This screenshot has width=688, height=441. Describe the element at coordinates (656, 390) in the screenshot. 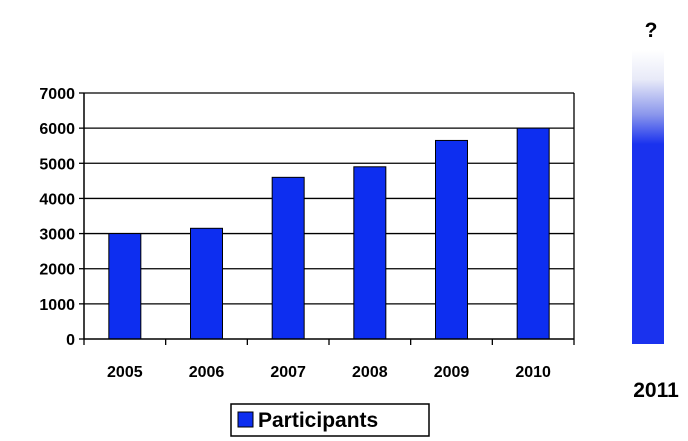

I see `future-year-label: 2011` at that location.